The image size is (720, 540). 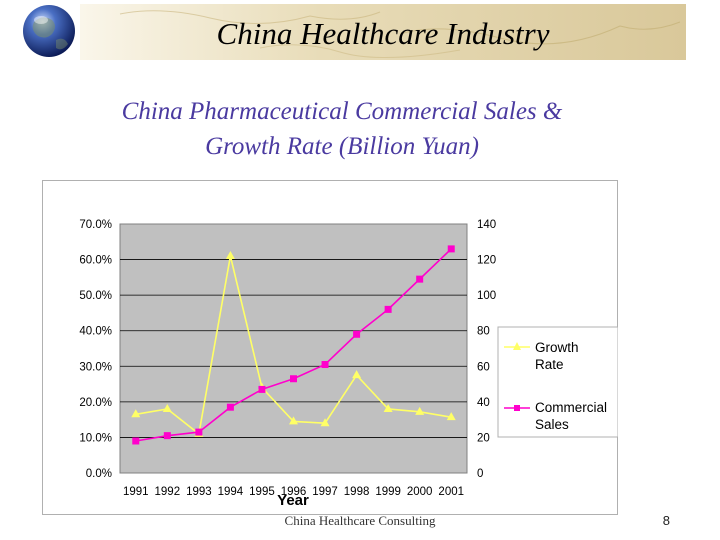 I want to click on legend: Growth Rate Commercial Sales, so click(x=558, y=382).